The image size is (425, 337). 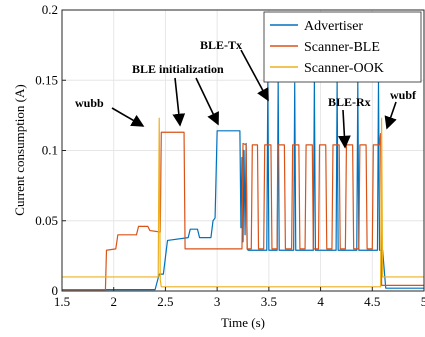 What do you see at coordinates (333, 26) in the screenshot?
I see `legend-label: Advertiser` at bounding box center [333, 26].